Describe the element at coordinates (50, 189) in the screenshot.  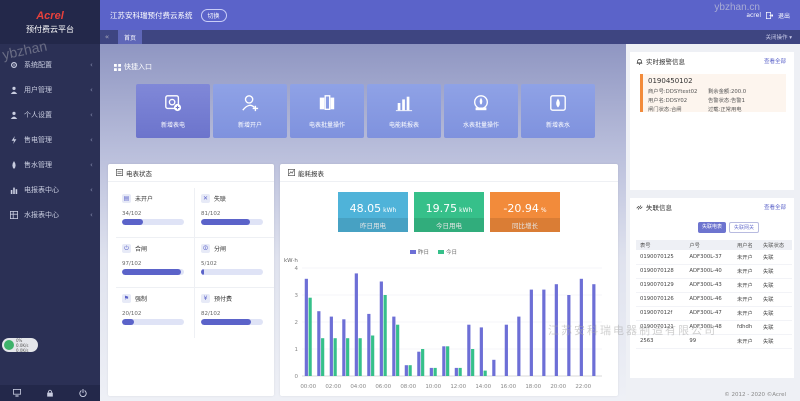
I see `sidebar-item-electric-report-center: 电报表中心 ‹` at that location.